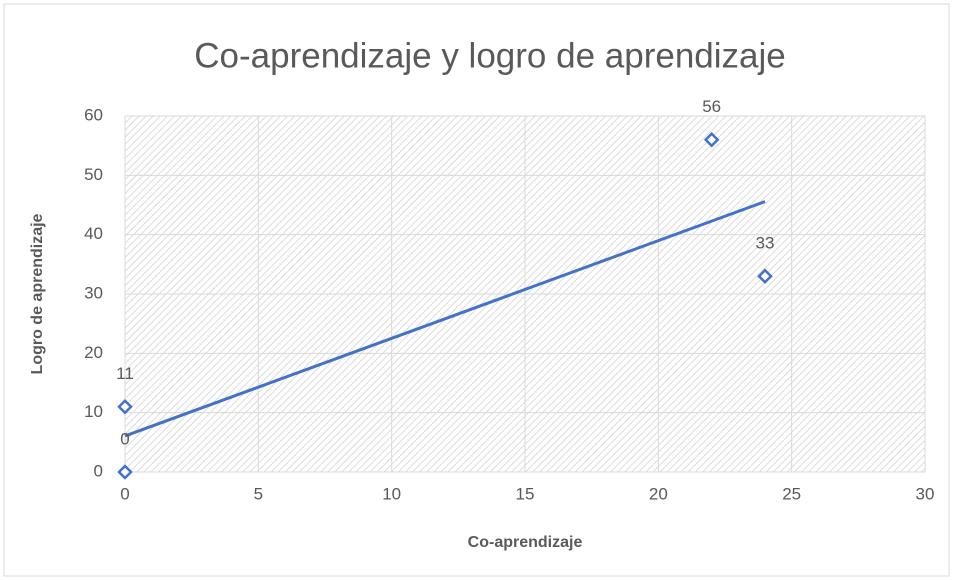  What do you see at coordinates (93, 233) in the screenshot?
I see `y-tick-label: 40` at bounding box center [93, 233].